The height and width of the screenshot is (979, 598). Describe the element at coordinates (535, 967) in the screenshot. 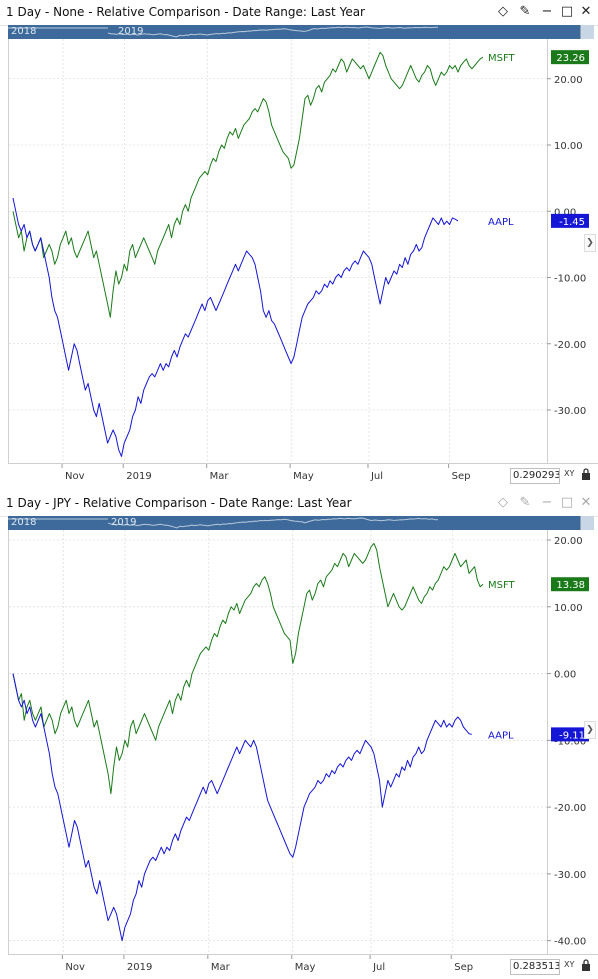

I see `x-readout: 0.2835133` at that location.